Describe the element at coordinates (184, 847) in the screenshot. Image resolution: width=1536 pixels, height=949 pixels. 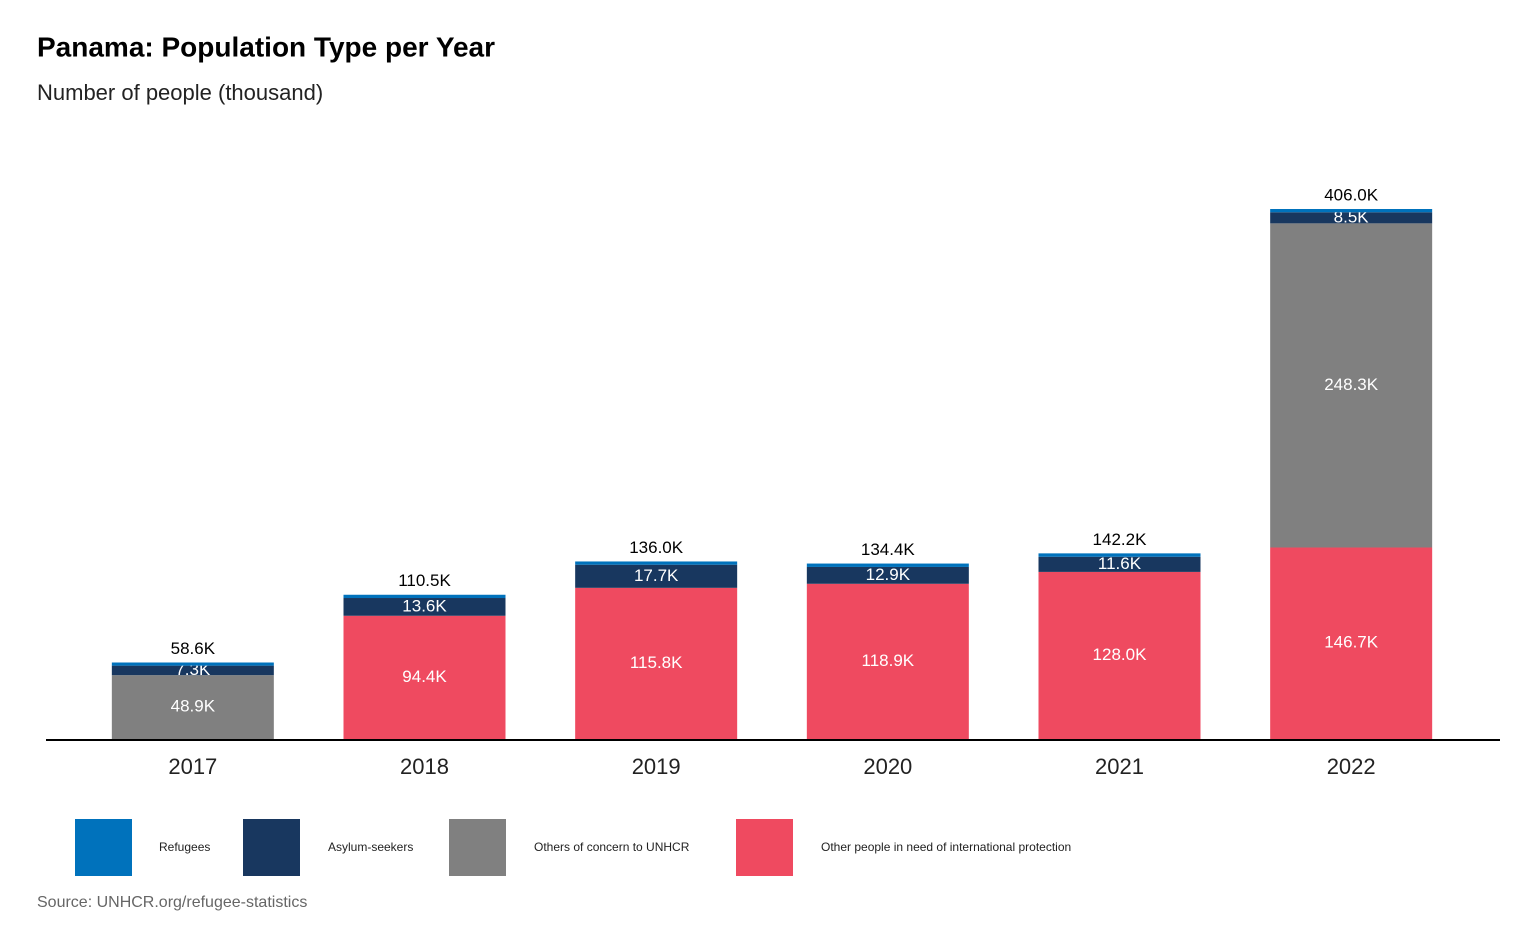
I see `legend-label: Refugees` at that location.